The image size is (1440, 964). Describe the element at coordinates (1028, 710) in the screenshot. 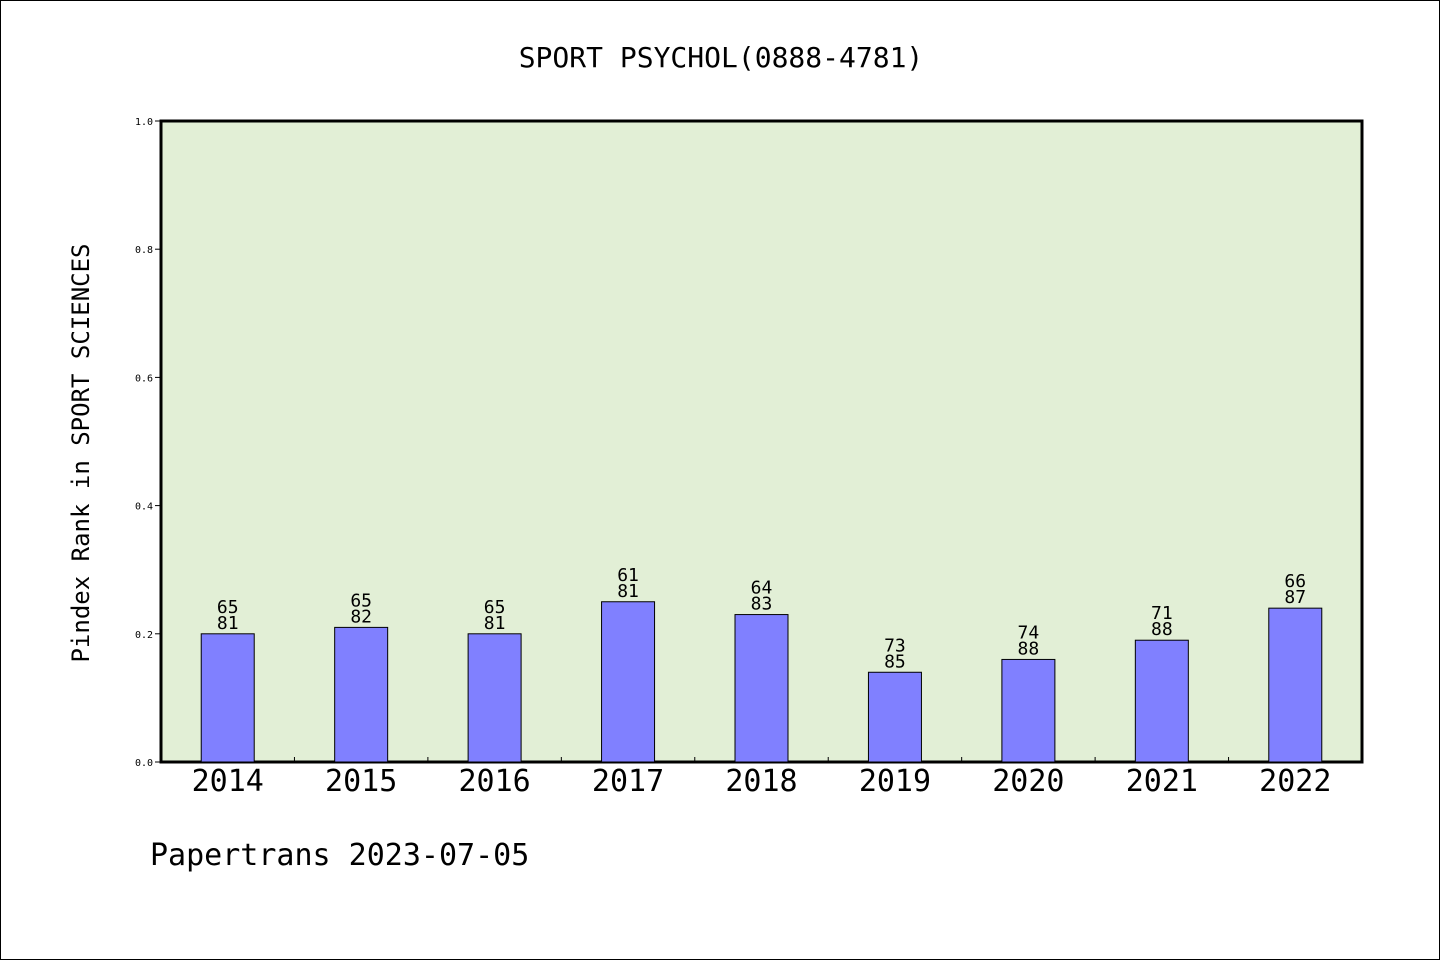

I see `bar-2020` at that location.